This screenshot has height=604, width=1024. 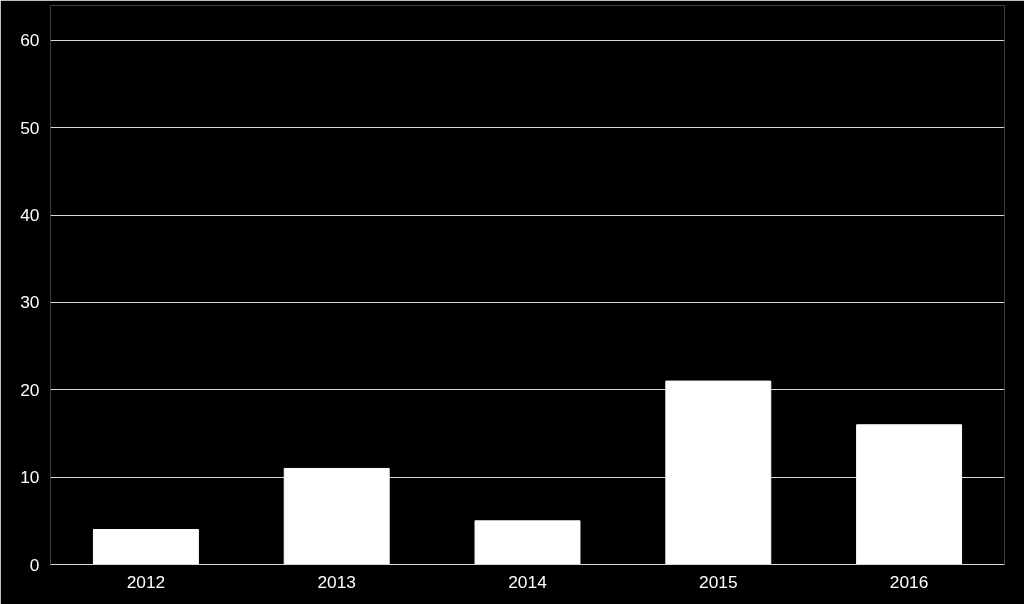 What do you see at coordinates (30, 215) in the screenshot?
I see `y-tick-label: 40` at bounding box center [30, 215].